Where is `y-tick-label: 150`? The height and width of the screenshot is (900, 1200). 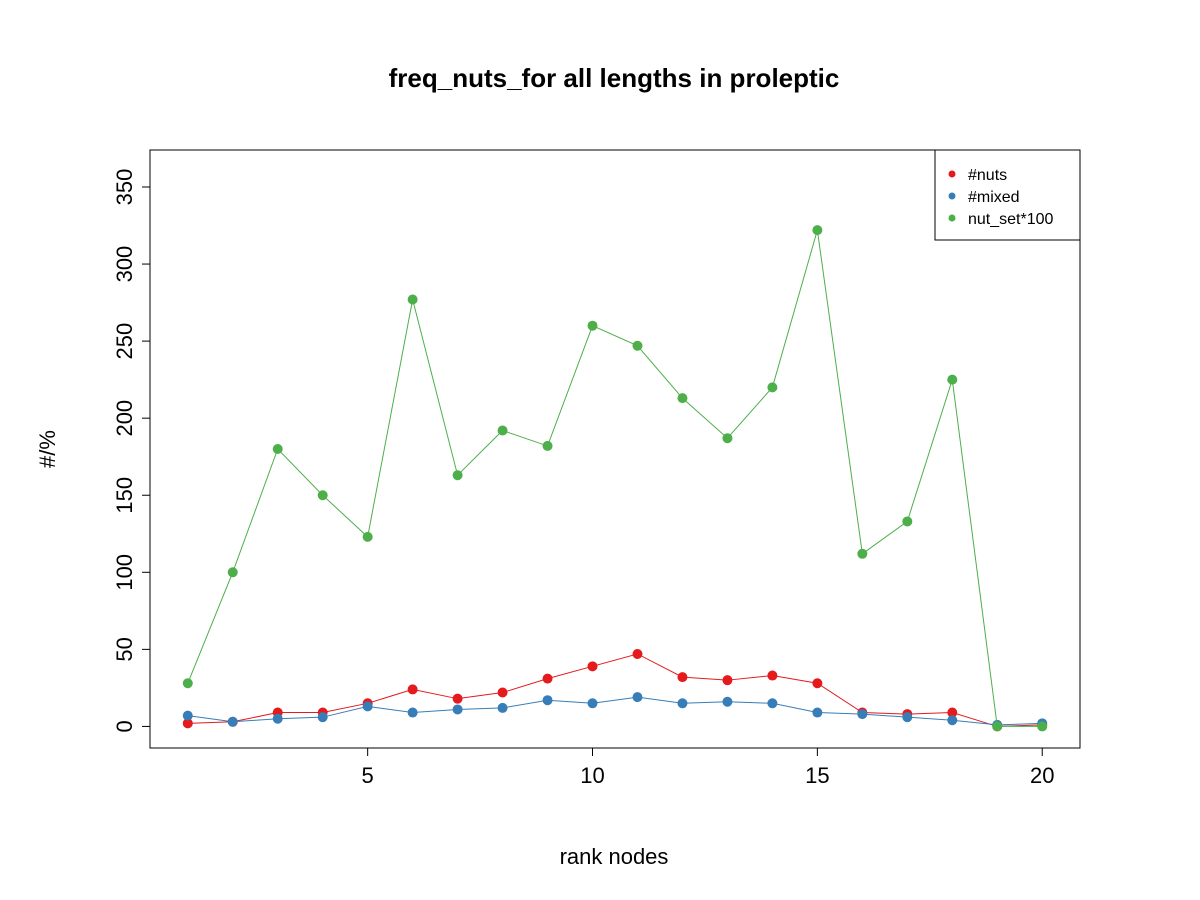 y-tick-label: 150 is located at coordinates (124, 495).